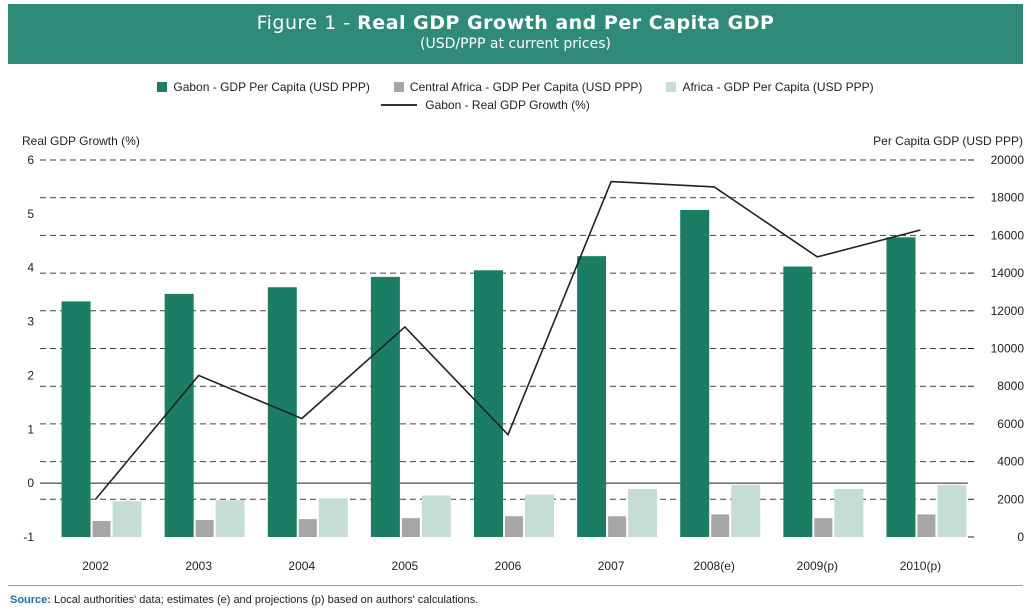 The image size is (1031, 612). What do you see at coordinates (1008, 160) in the screenshot?
I see `right-tick-label: 20000` at bounding box center [1008, 160].